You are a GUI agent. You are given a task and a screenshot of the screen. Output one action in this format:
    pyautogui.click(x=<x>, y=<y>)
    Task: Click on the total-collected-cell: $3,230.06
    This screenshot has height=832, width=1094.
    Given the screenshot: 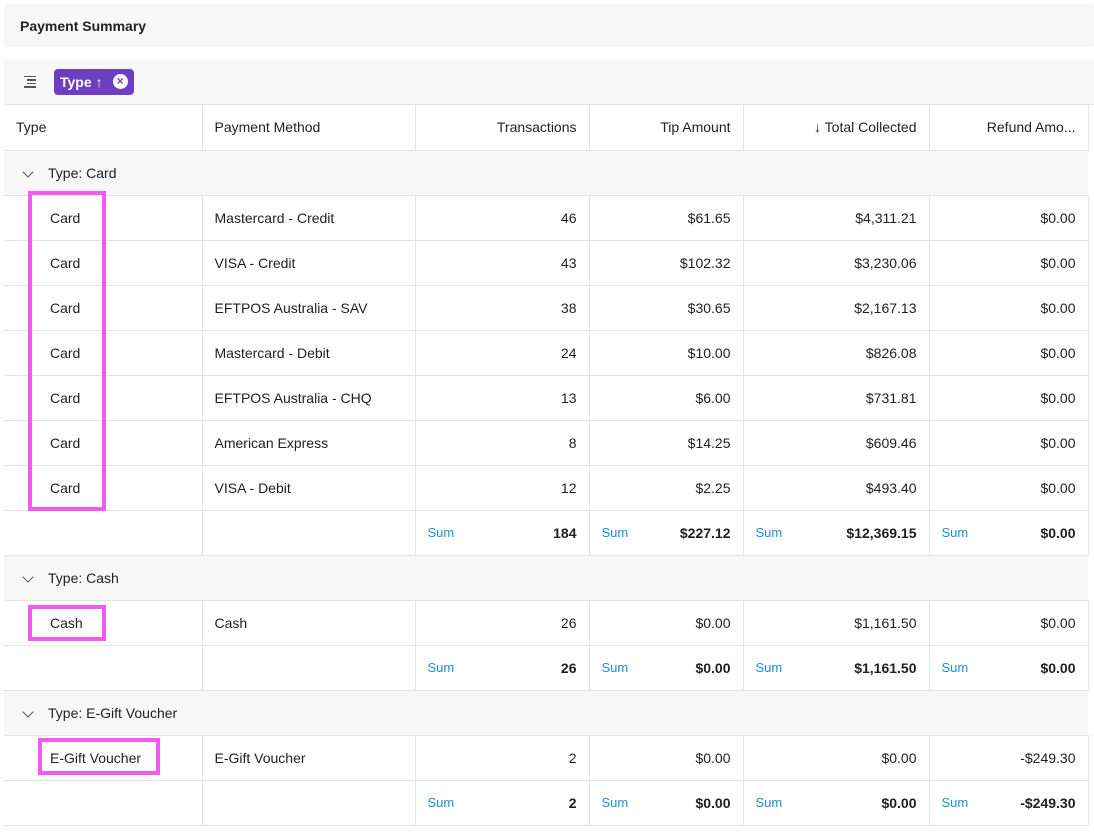 What is the action you would take?
    pyautogui.click(x=836, y=263)
    